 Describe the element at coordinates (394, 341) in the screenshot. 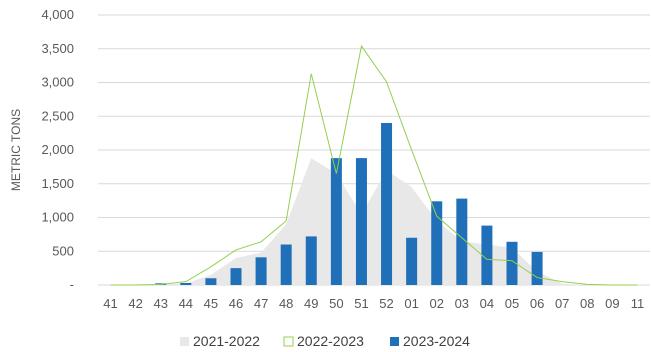

I see `legend-swatch-bar` at that location.